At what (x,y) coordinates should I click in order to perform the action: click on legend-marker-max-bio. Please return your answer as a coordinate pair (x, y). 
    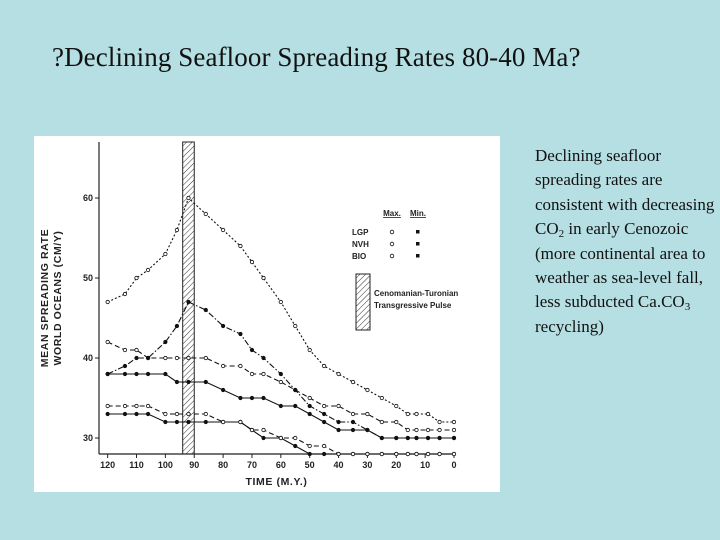
    Looking at the image, I should click on (392, 256).